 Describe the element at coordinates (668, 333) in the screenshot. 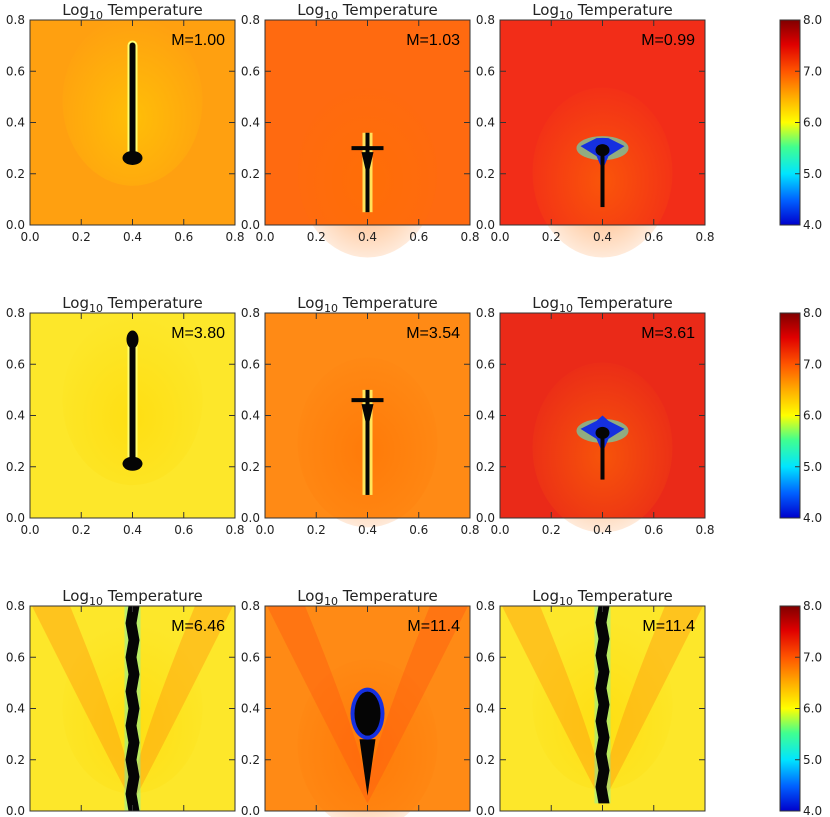

I see `mach-label: M=3.61` at that location.